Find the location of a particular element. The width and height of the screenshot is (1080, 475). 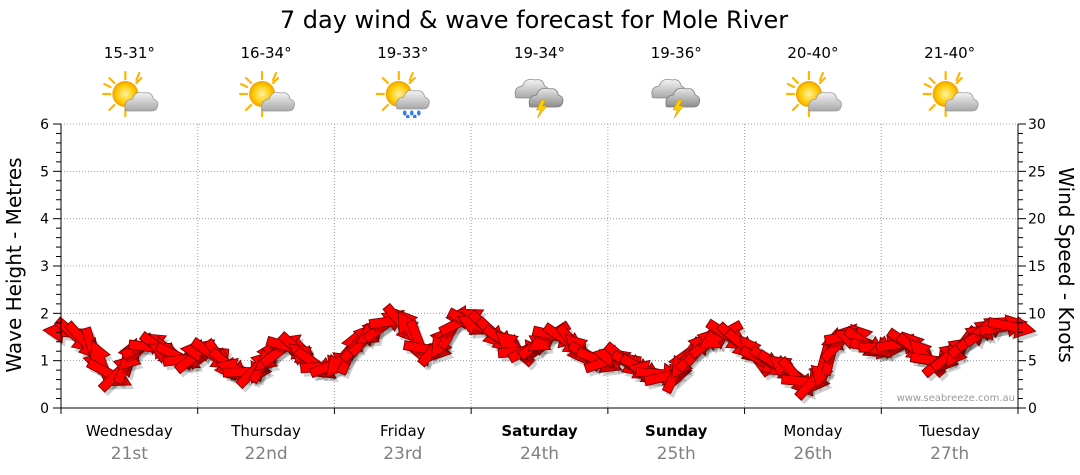

day-name: Tuesday is located at coordinates (949, 431).